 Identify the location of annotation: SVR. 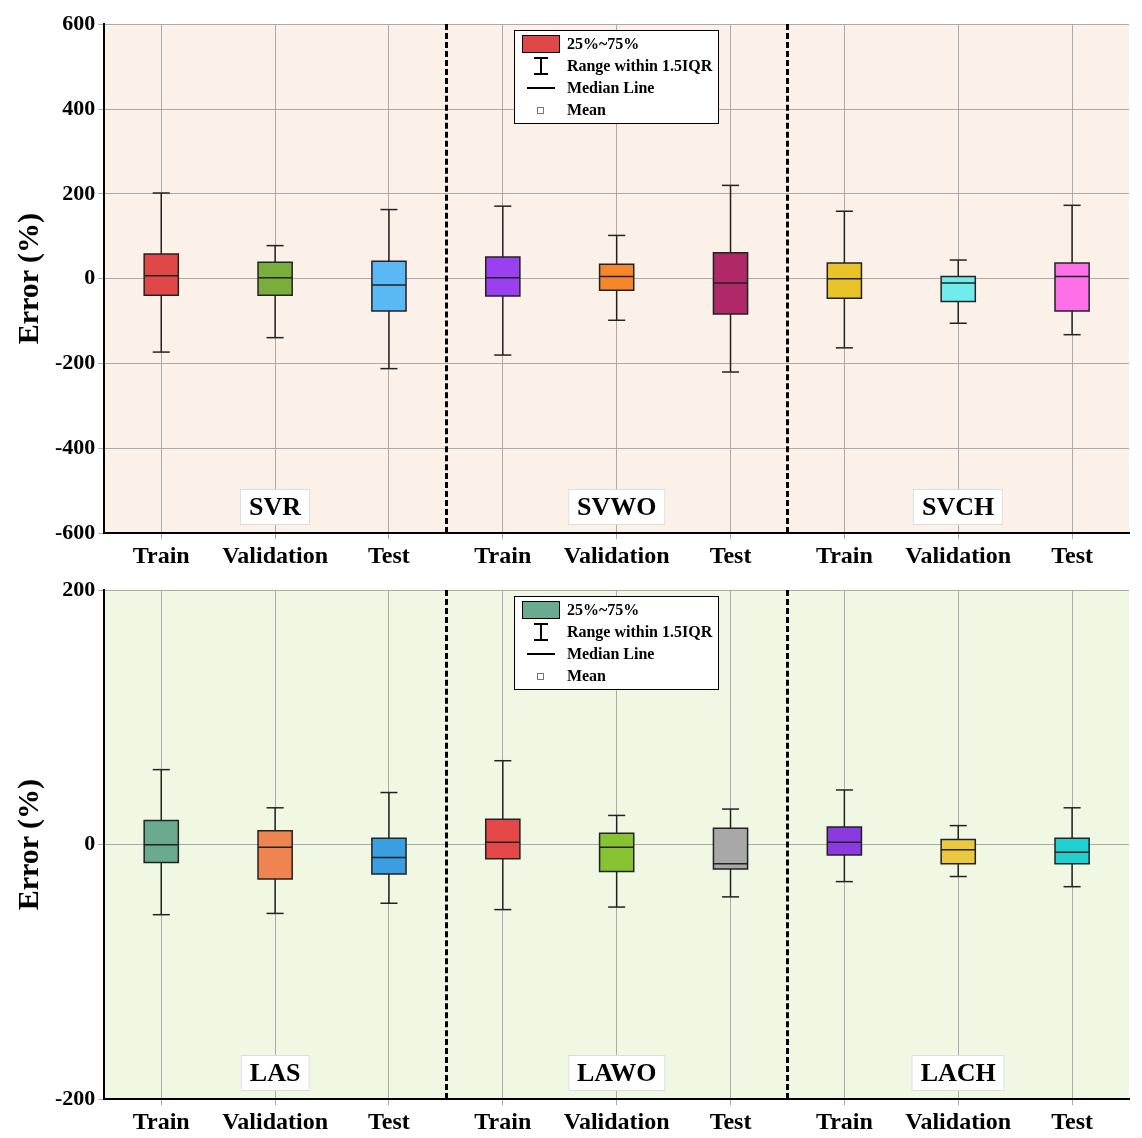
(275, 507).